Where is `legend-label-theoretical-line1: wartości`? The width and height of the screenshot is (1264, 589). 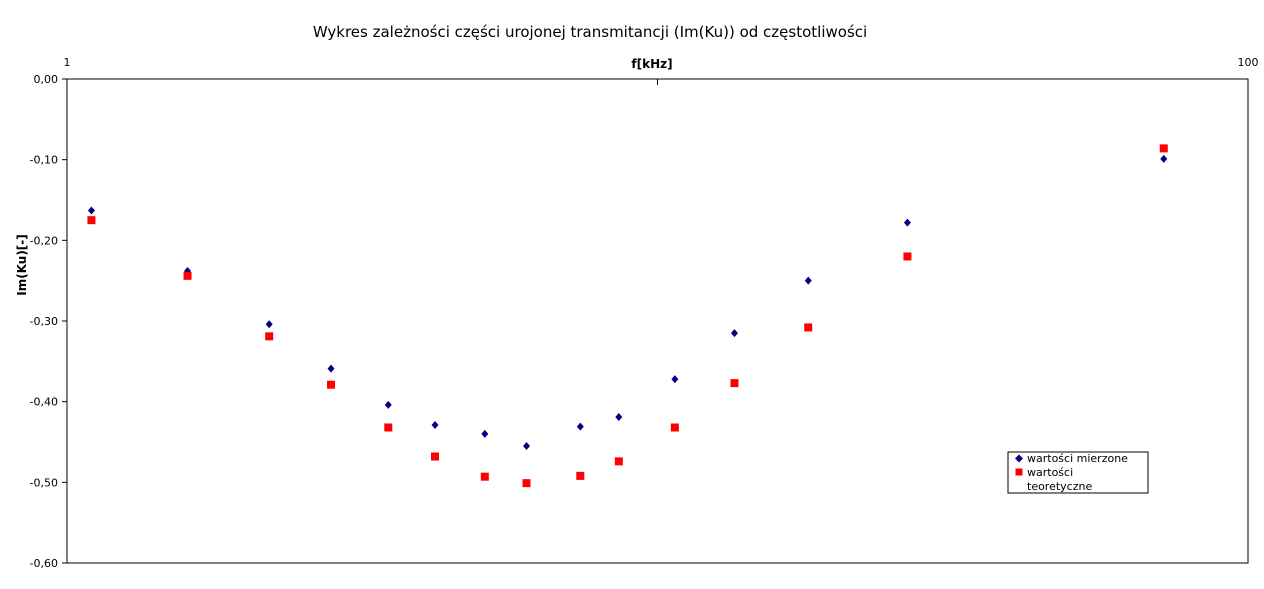 legend-label-theoretical-line1: wartości is located at coordinates (1050, 472).